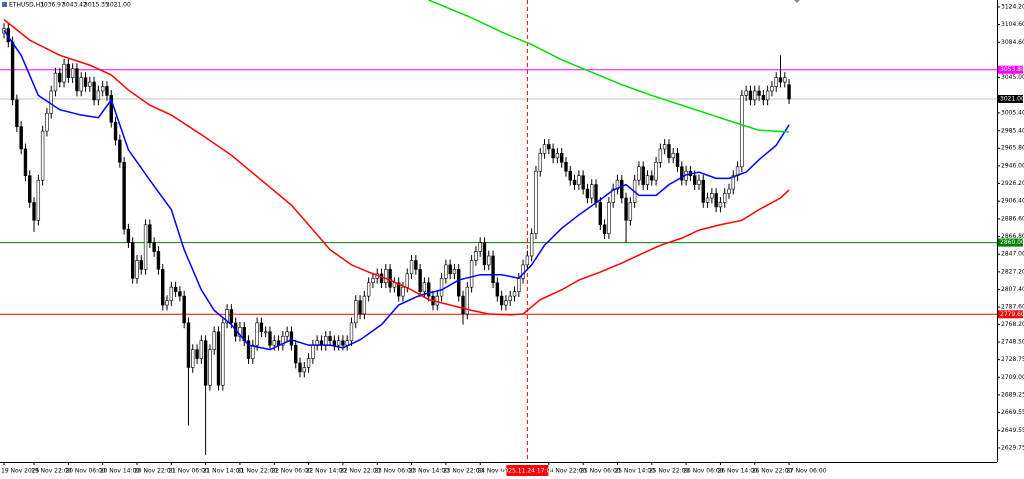  I want to click on x-tick-label: 24 Nov 22:00, so click(566, 471).